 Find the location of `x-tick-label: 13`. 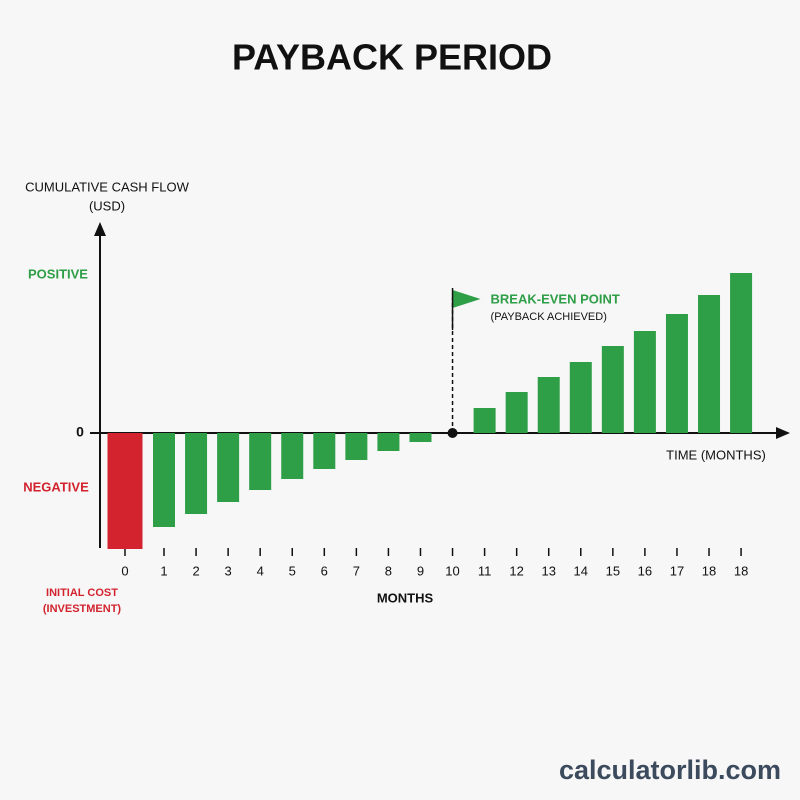

x-tick-label: 13 is located at coordinates (548, 570).